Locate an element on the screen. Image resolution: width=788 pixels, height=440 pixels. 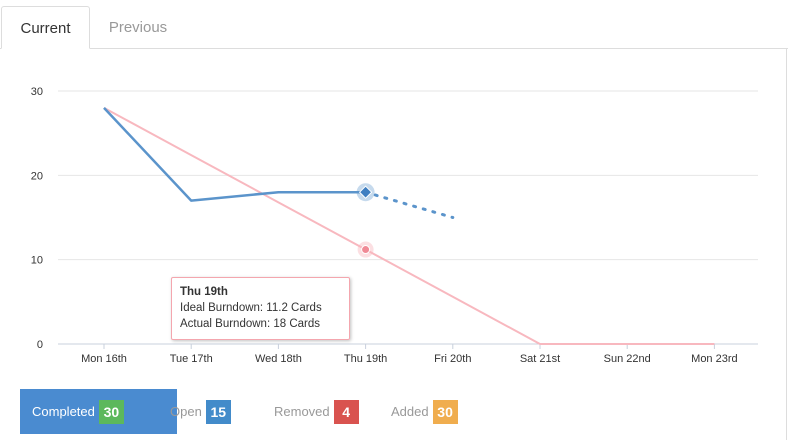
card-status-legend: Completed 30 Open 15 Removed 4 Added 30 is located at coordinates (400, 411).